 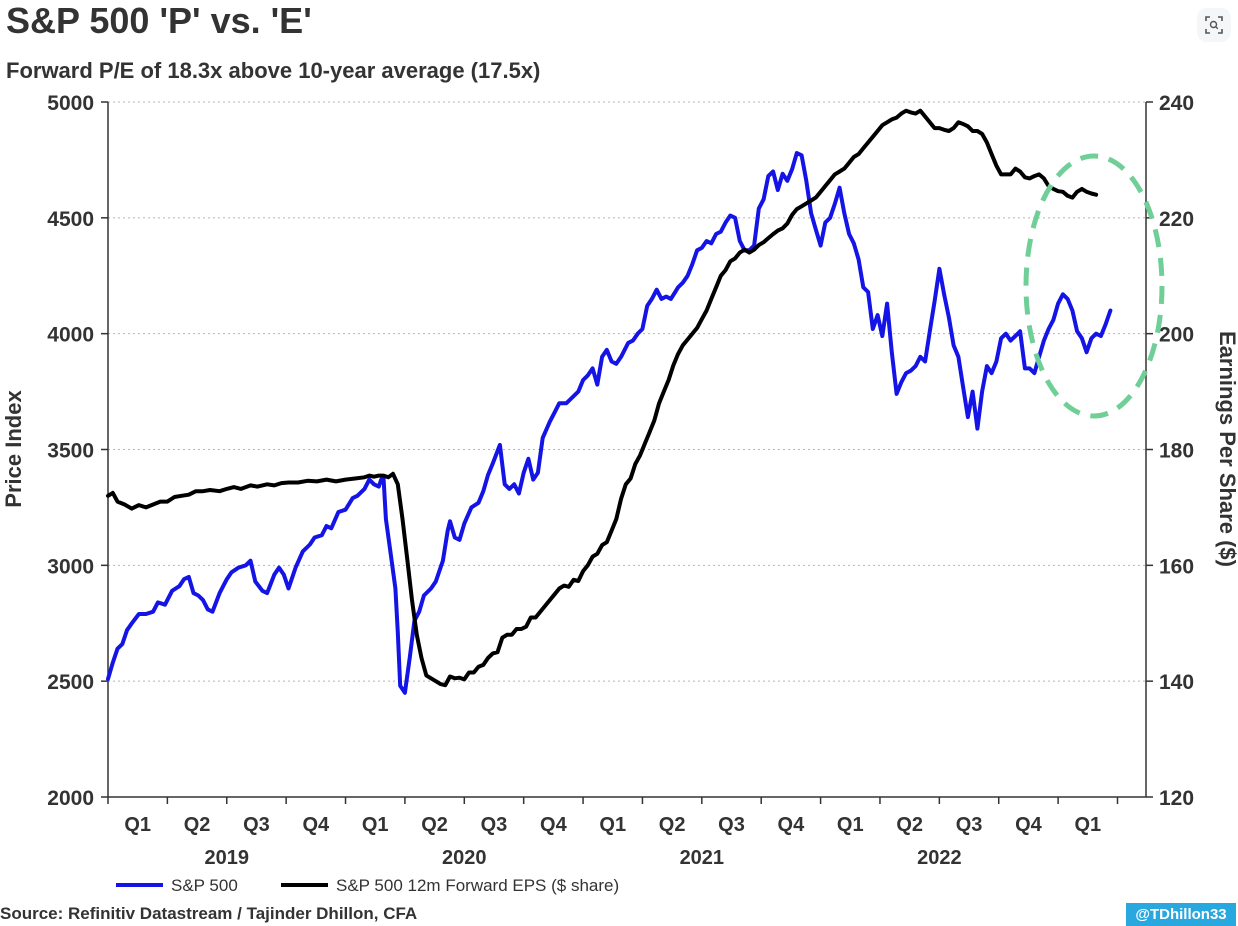 I want to click on chart-title: S&P 500 'P' vs. 'E', so click(x=159, y=20).